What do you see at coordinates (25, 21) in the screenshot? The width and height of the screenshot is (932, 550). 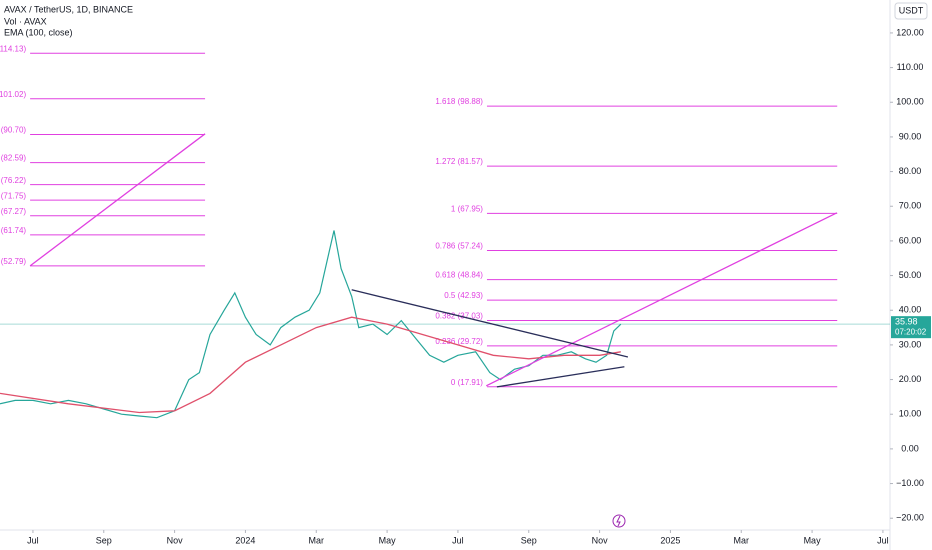 I see `subtitle: Vol · AVAX` at bounding box center [25, 21].